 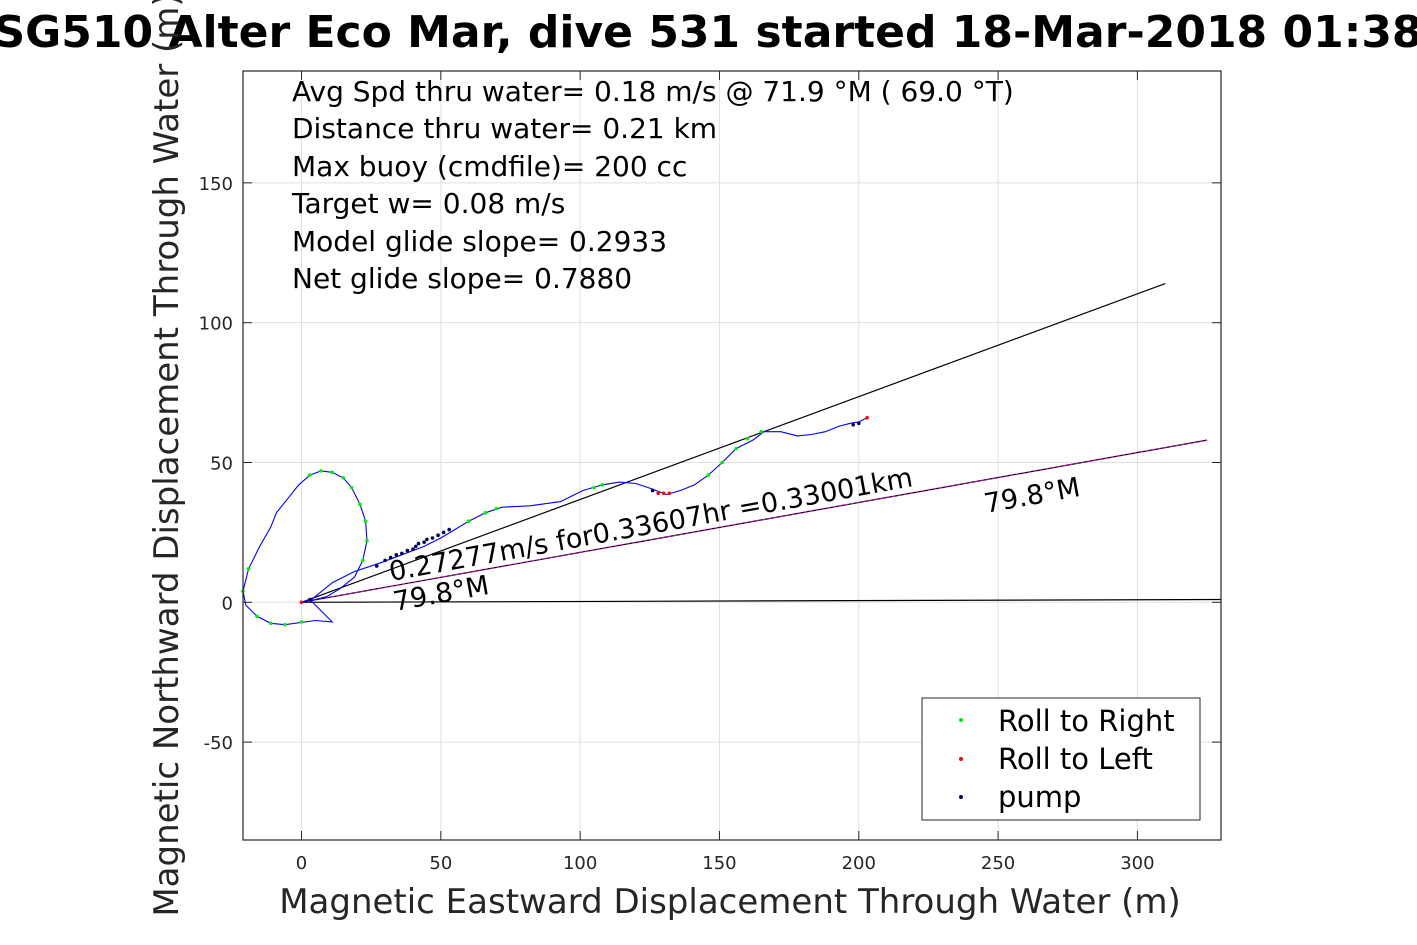 What do you see at coordinates (761, 600) in the screenshot?
I see `zero-heading-line` at bounding box center [761, 600].